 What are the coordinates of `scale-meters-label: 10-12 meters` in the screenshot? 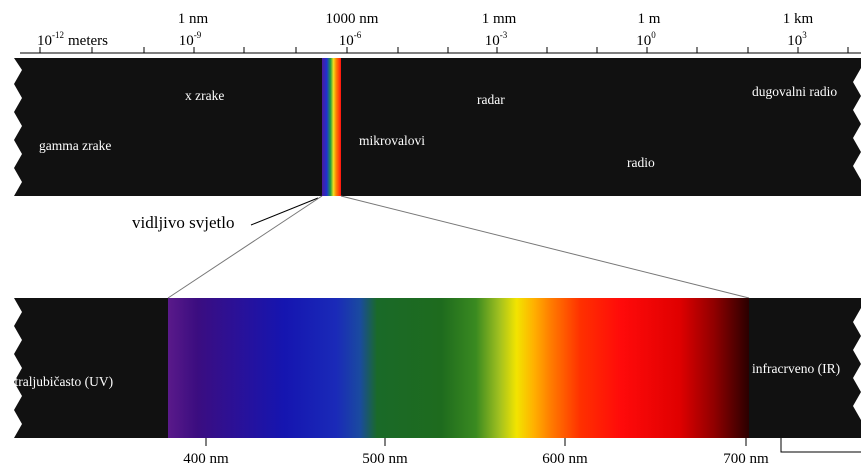 It's located at (72, 39).